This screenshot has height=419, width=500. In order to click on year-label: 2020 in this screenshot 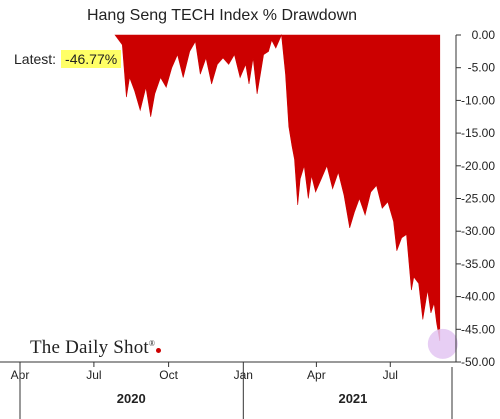, I will do `click(131, 398)`.